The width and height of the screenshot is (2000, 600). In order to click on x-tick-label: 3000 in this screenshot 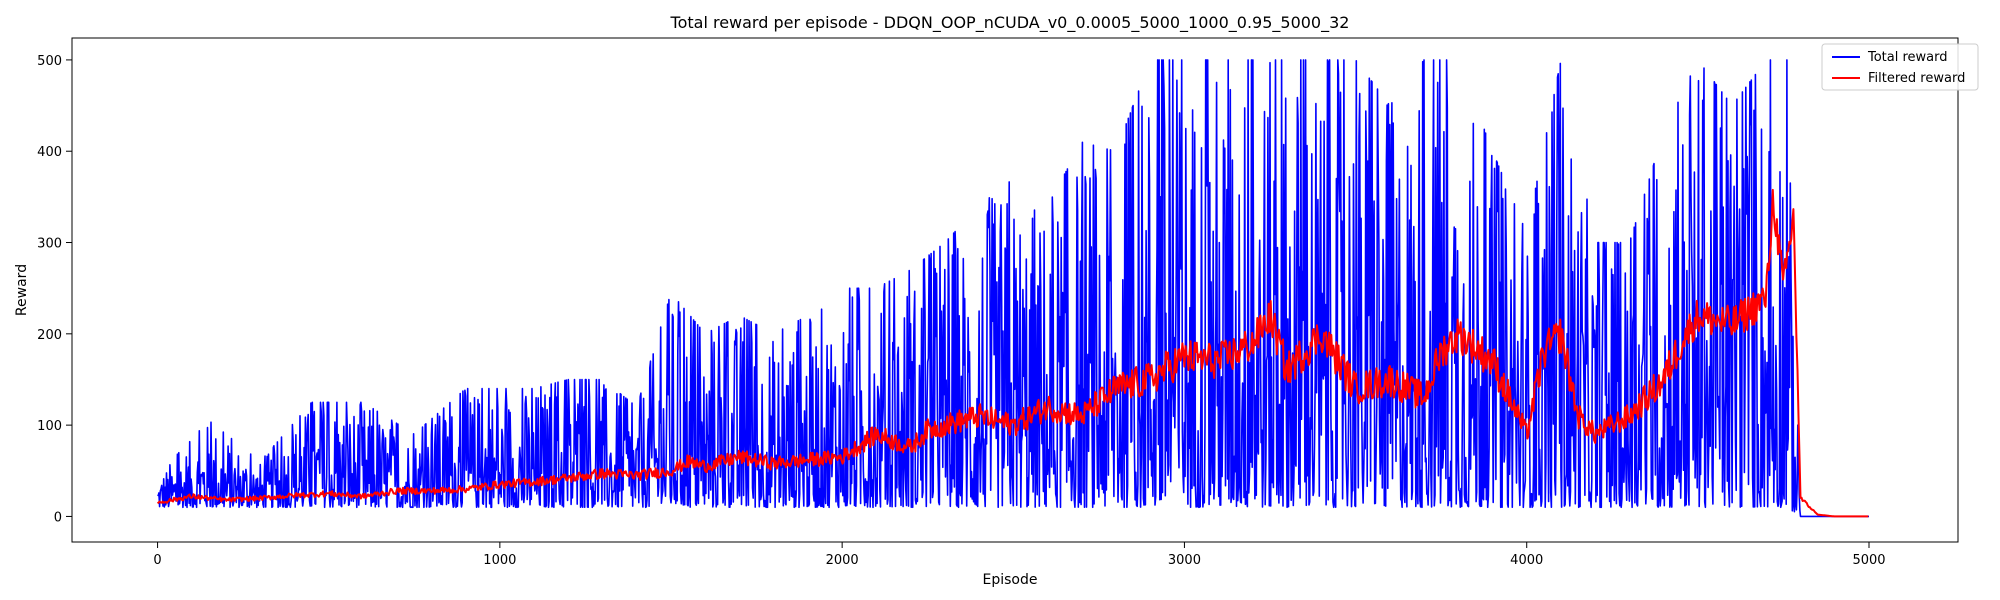, I will do `click(1184, 560)`.